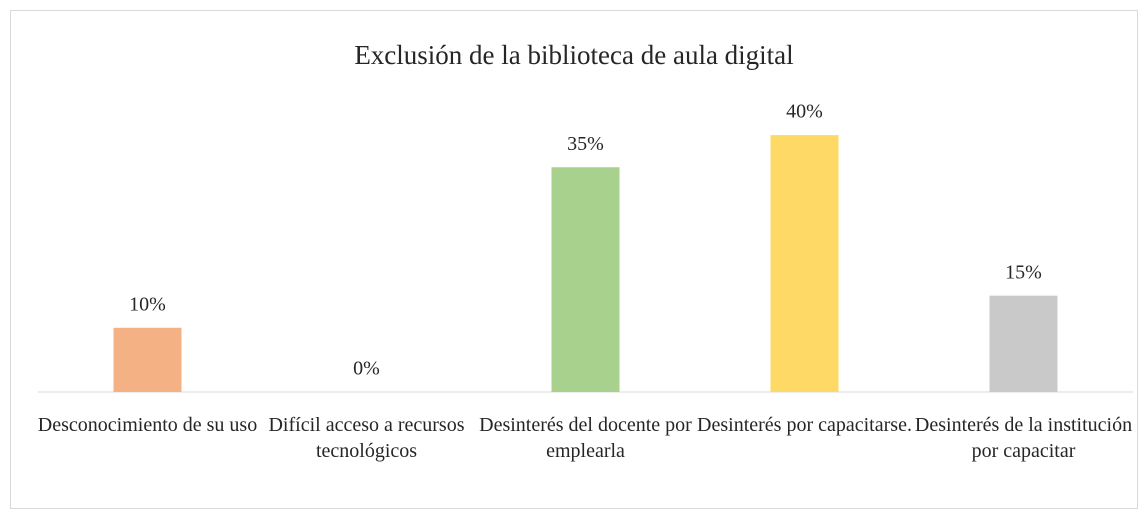  I want to click on value-label: 10%, so click(147, 304).